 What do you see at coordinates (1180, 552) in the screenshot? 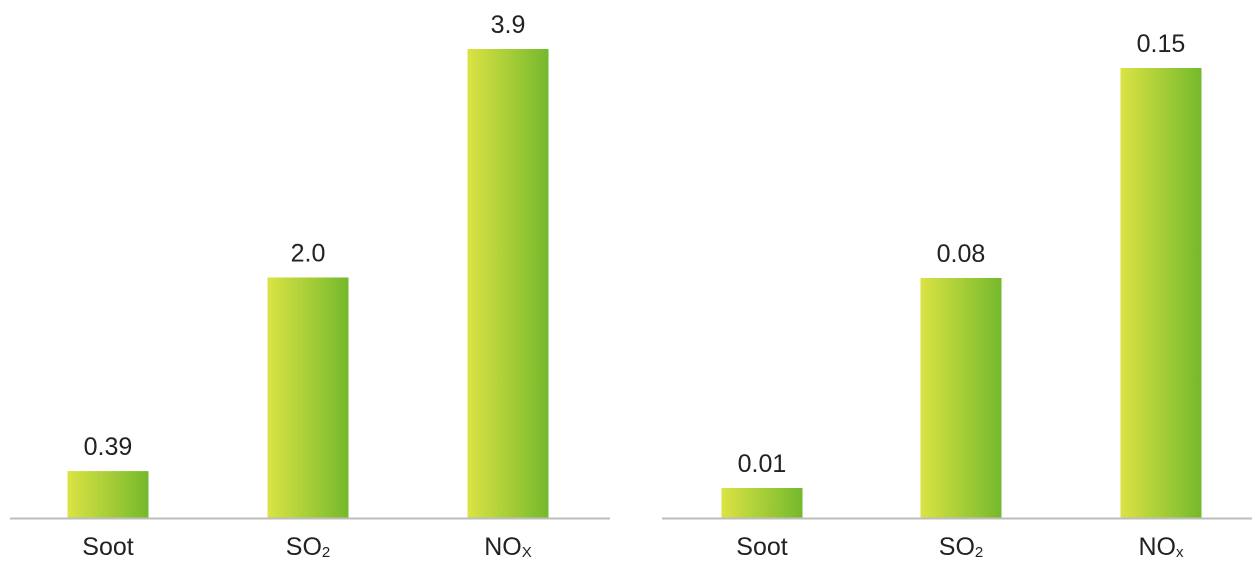
I see `x-tick-label-subscript: x` at bounding box center [1180, 552].